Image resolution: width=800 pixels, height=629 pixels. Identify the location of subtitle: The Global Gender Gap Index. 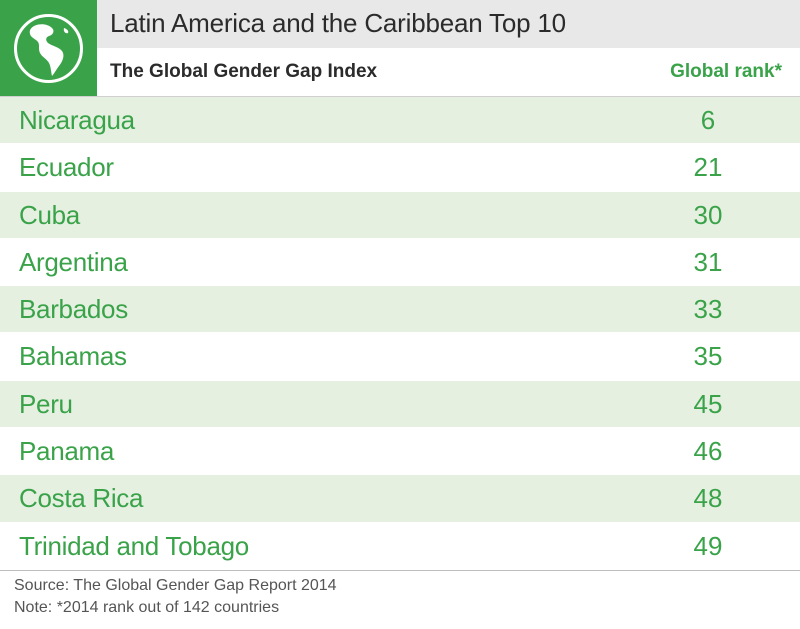
(244, 71).